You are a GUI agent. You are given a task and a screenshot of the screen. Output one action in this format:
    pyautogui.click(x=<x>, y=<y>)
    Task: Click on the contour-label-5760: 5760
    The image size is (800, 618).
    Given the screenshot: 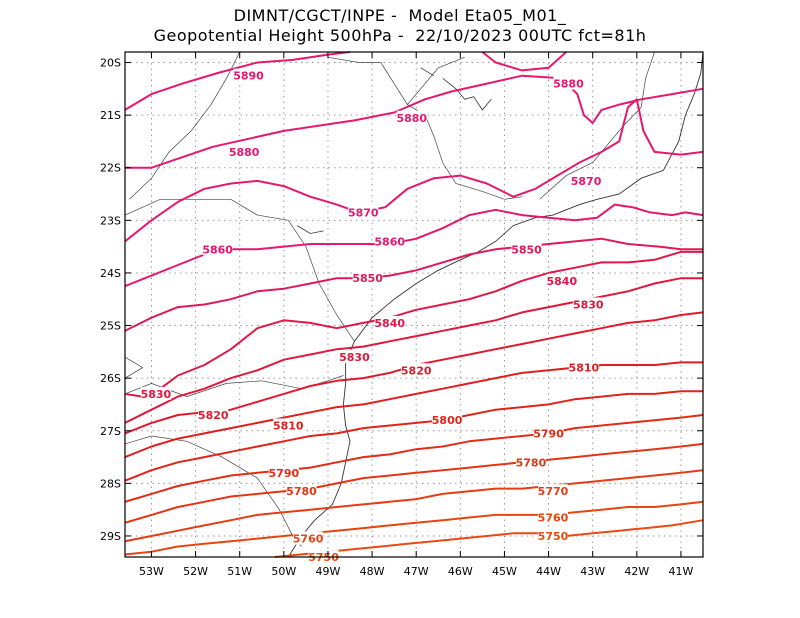 What is the action you would take?
    pyautogui.click(x=553, y=518)
    